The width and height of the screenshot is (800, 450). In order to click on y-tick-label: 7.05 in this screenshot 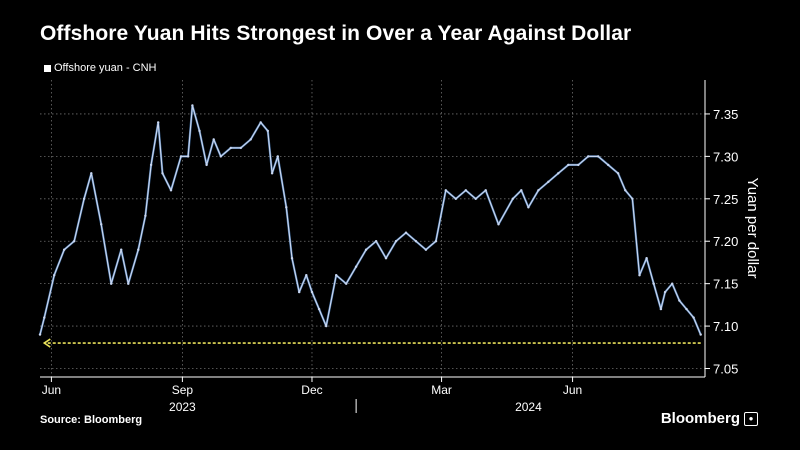, I will do `click(725, 369)`.